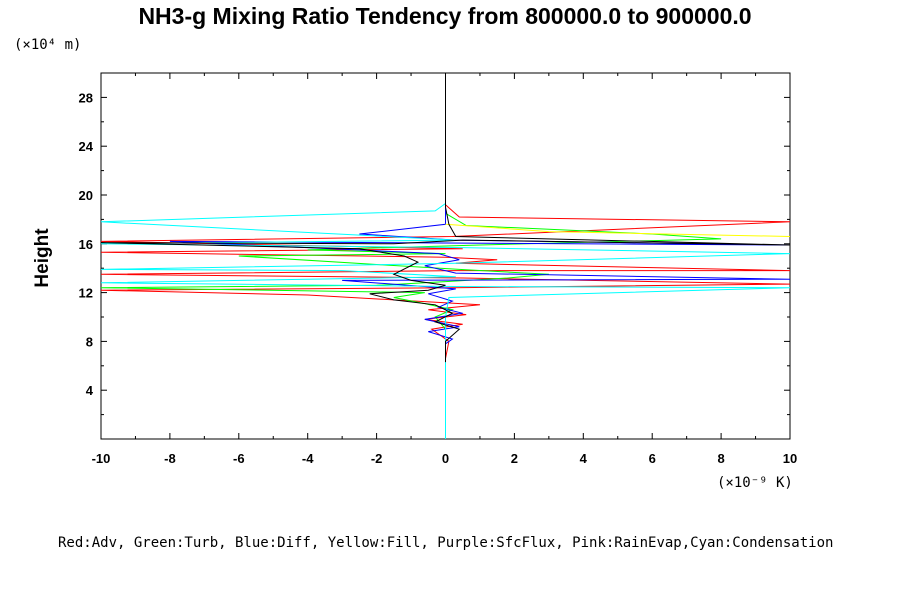 The image size is (900, 600). I want to click on x-axis-unit: (×10⁻⁹ K), so click(755, 483).